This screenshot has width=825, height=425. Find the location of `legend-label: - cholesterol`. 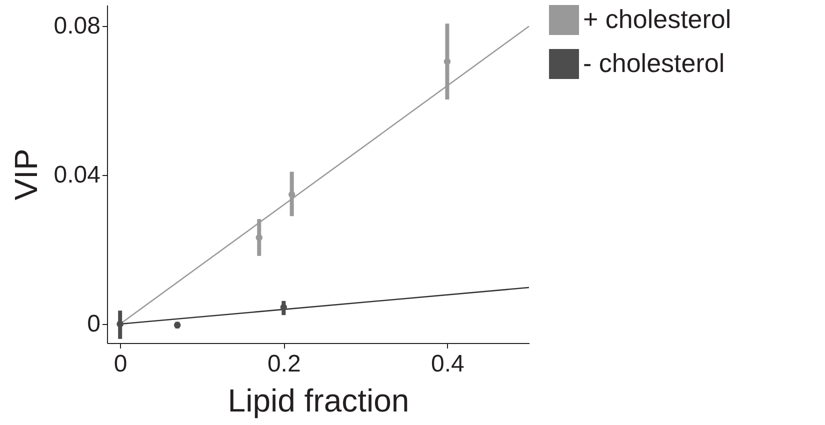

legend-label: - cholesterol is located at coordinates (654, 63).